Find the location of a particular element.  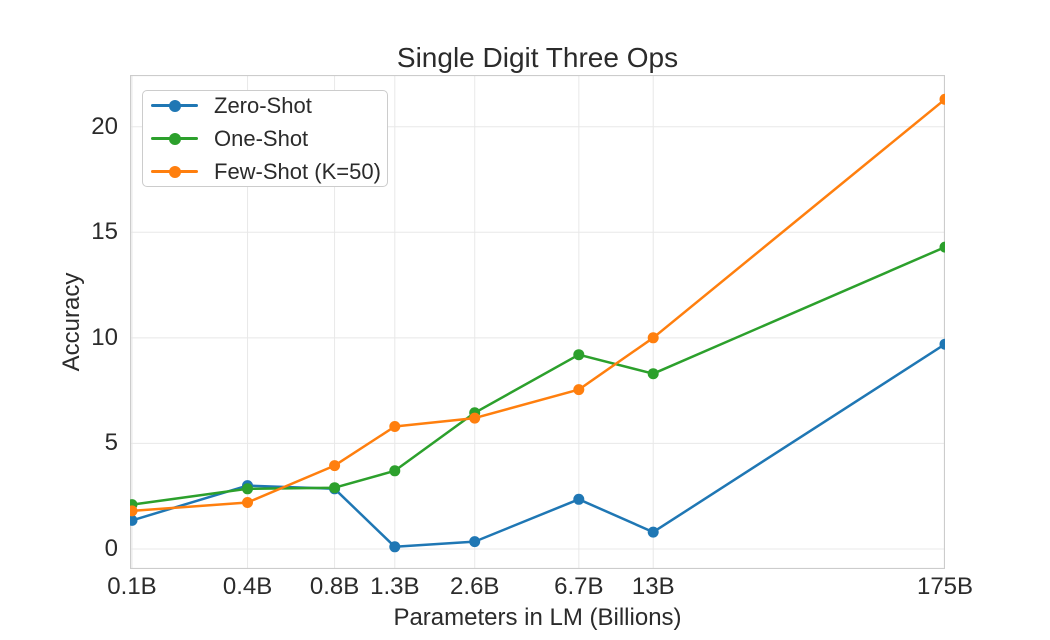

legend-label: Few-Shot (K=50) is located at coordinates (297, 171).